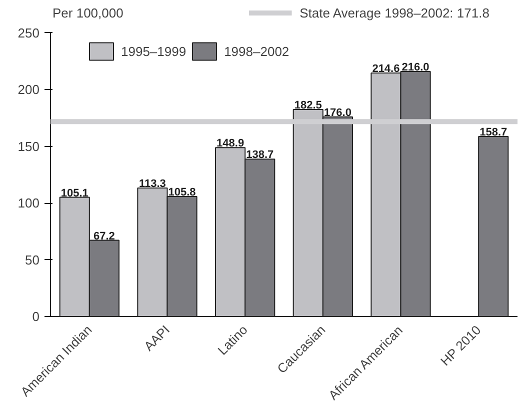 Image resolution: width=527 pixels, height=411 pixels. What do you see at coordinates (308, 105) in the screenshot?
I see `data-label: 182.5` at bounding box center [308, 105].